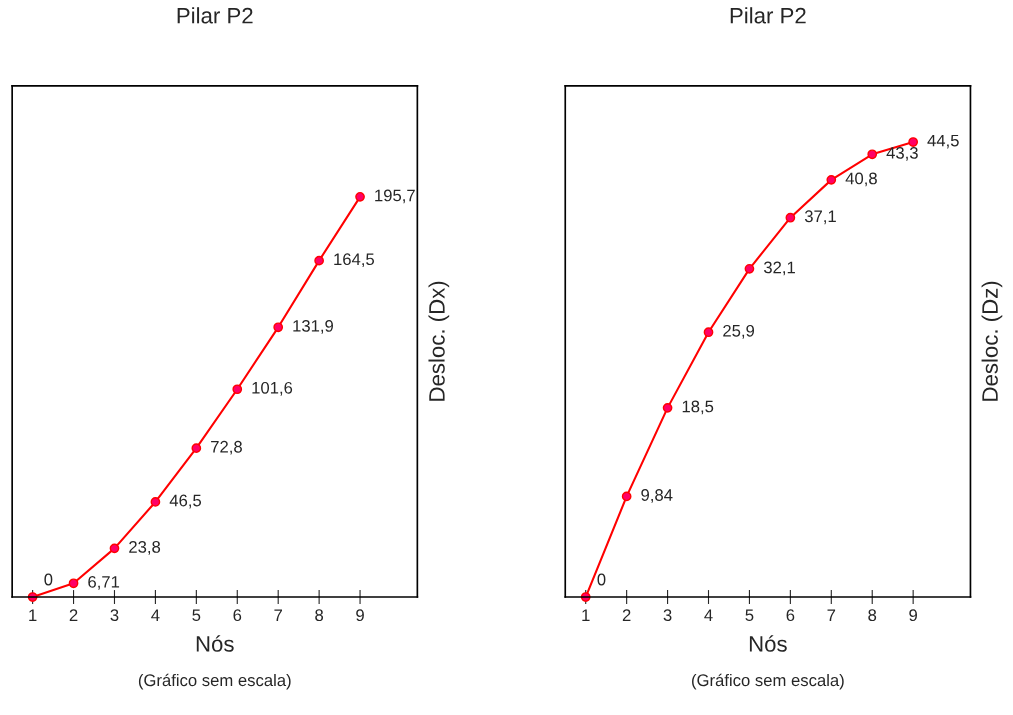 Image resolution: width=1013 pixels, height=715 pixels. What do you see at coordinates (902, 153) in the screenshot?
I see `data-label: 43,3` at bounding box center [902, 153].